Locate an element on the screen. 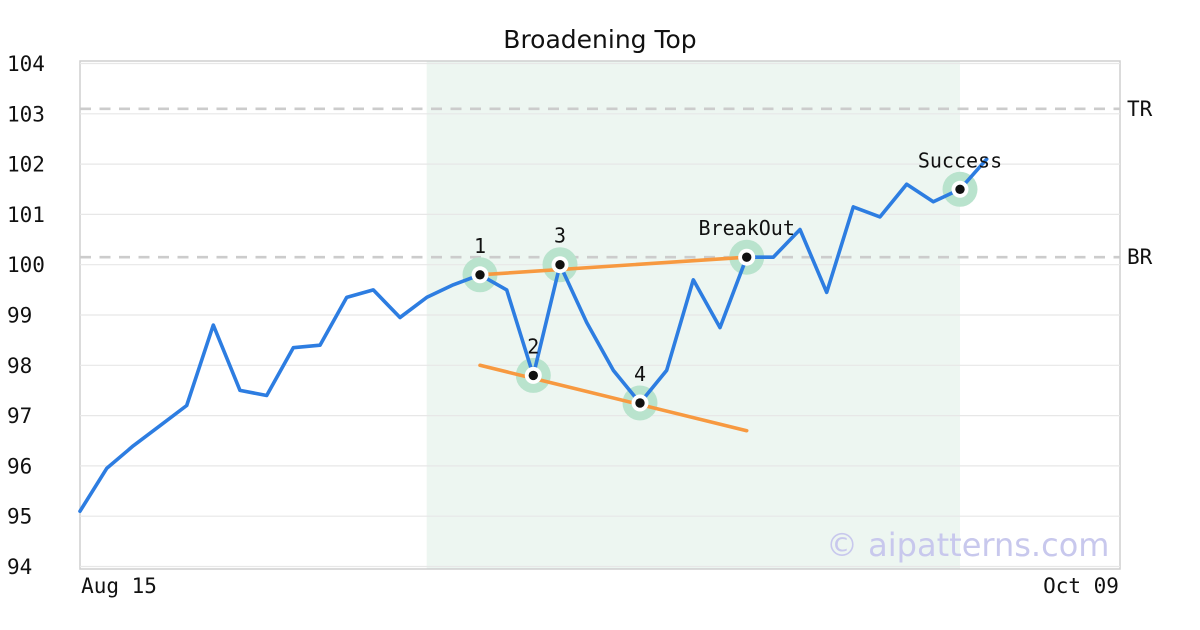  x-tick-label-start: Aug 15 is located at coordinates (119, 586).